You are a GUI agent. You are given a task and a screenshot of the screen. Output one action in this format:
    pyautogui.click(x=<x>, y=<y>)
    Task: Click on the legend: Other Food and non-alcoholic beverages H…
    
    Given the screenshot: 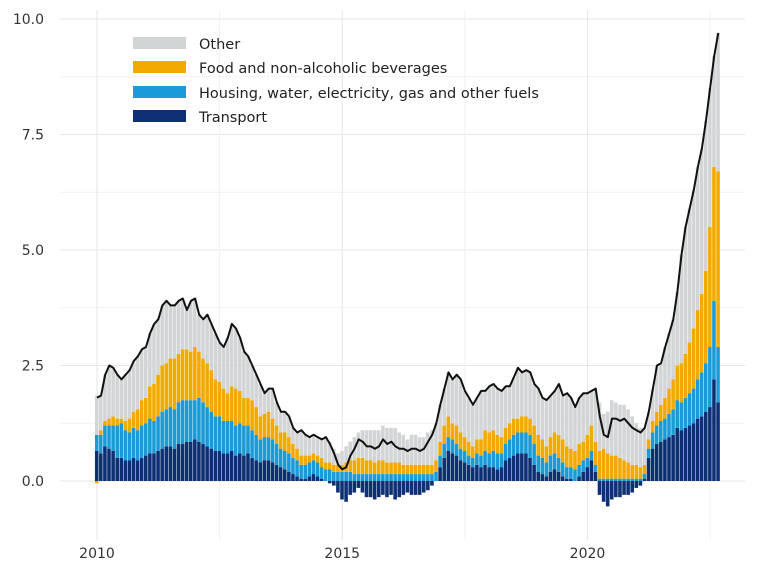 What is the action you would take?
    pyautogui.click(x=336, y=81)
    